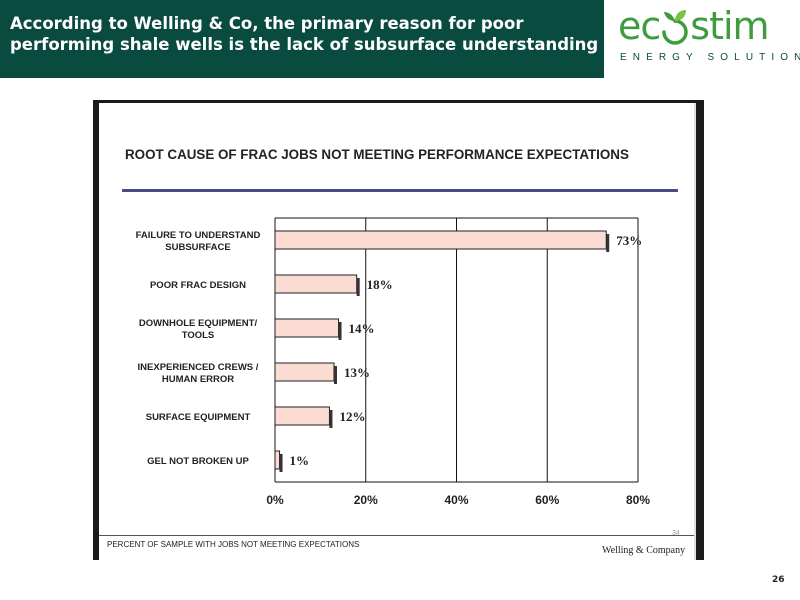 The width and height of the screenshot is (800, 600). What do you see at coordinates (710, 57) in the screenshot?
I see `logo-subtitle: ENERGY SOLUTIONS` at bounding box center [710, 57].